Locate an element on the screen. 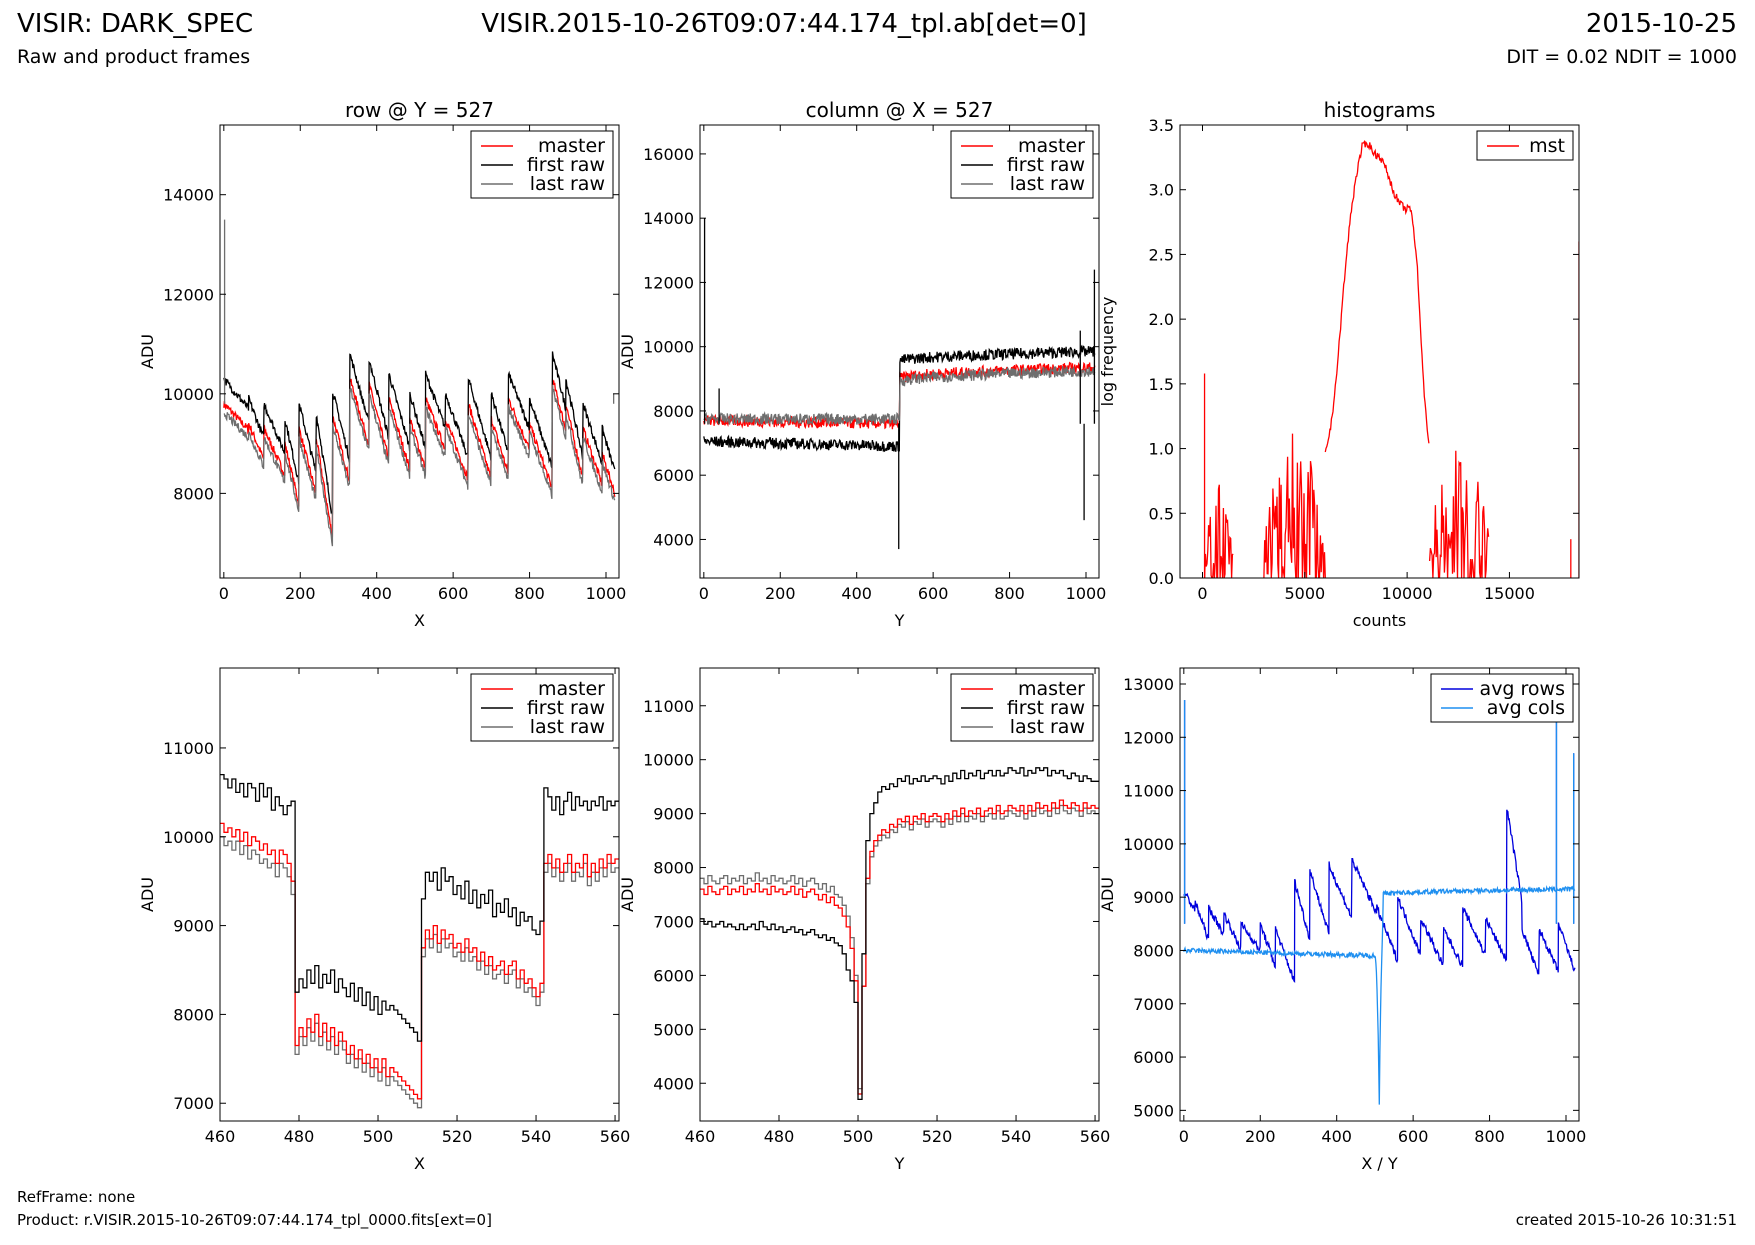 The image size is (1755, 1245). row-zoom-frame is located at coordinates (419, 894).